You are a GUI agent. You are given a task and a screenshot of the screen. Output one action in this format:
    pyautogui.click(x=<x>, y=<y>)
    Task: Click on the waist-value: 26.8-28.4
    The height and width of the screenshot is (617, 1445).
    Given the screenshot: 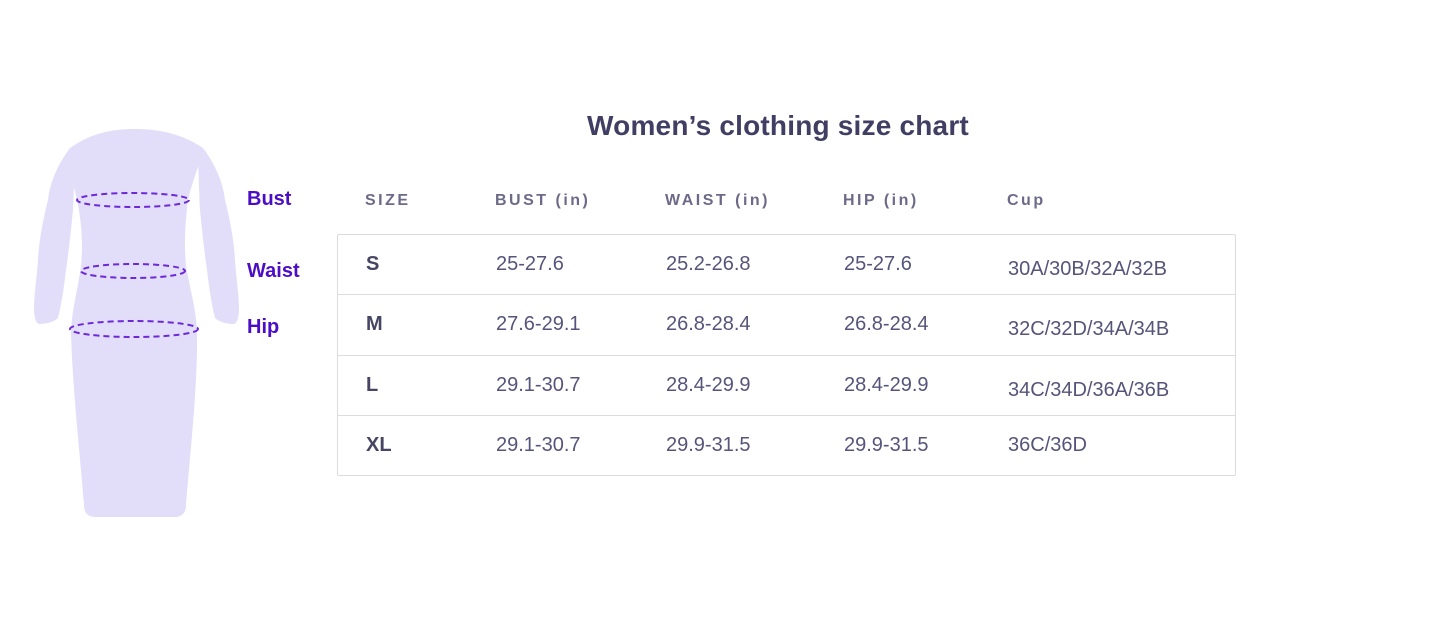 What is the action you would take?
    pyautogui.click(x=708, y=324)
    